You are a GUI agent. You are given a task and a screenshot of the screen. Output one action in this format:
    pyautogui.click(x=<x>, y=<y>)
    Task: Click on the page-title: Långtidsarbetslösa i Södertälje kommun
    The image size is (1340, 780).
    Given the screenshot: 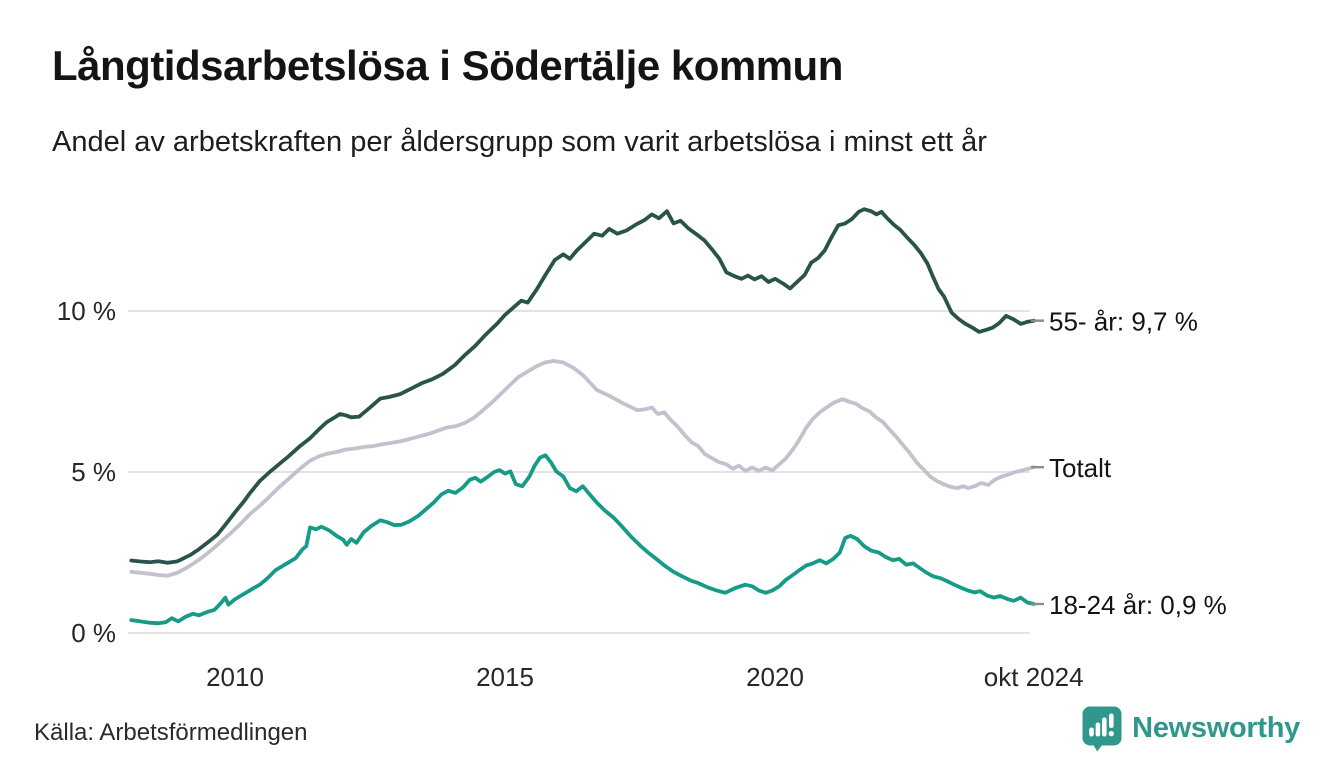 What is the action you would take?
    pyautogui.click(x=447, y=65)
    